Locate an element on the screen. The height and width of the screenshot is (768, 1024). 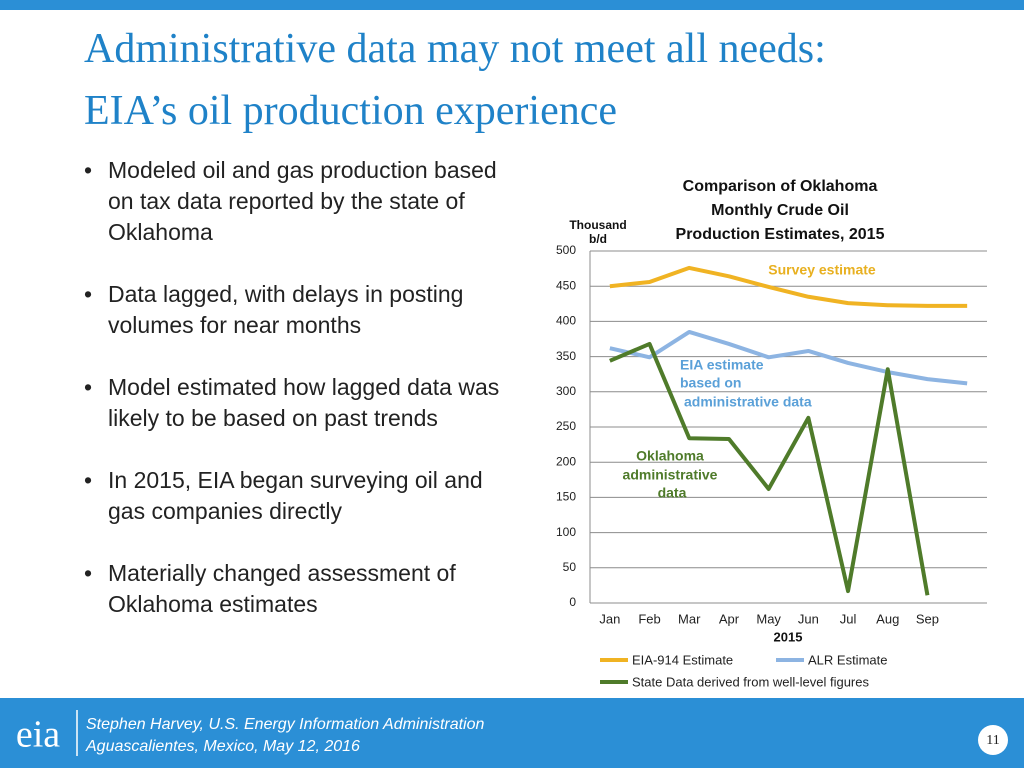
annotation: Survey estimate is located at coordinates (822, 270).